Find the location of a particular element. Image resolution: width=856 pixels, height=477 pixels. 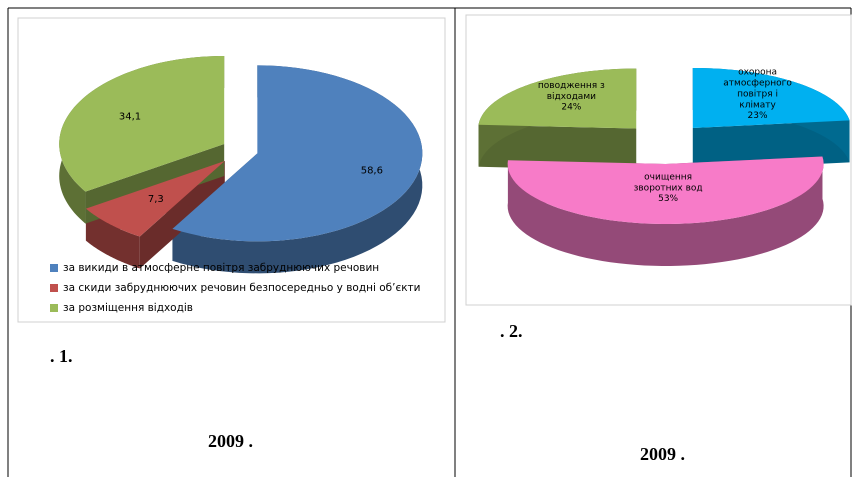

data-label: 34,1 is located at coordinates (130, 117).